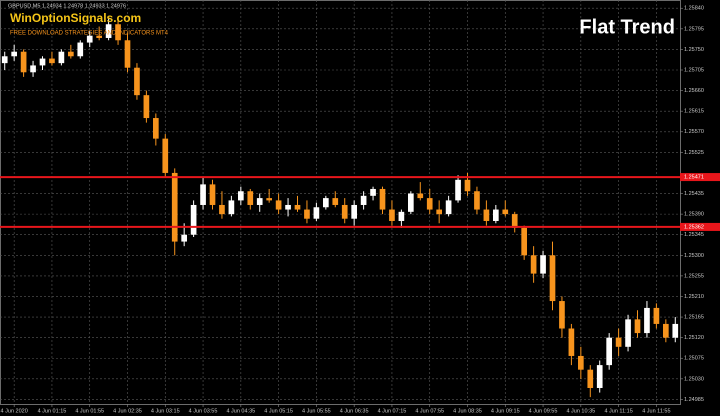 The width and height of the screenshot is (720, 416). Describe the element at coordinates (694, 400) in the screenshot. I see `y-tick-label: 1.24985` at that location.